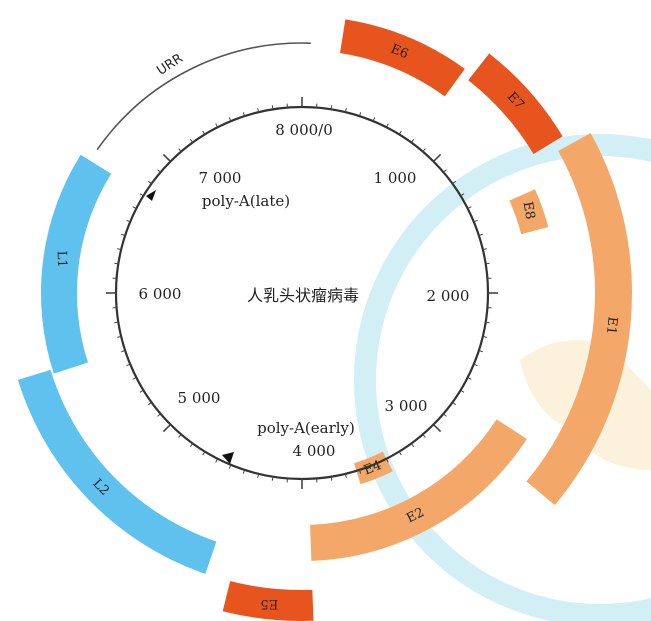 This screenshot has width=651, height=621. I want to click on segment-label-e5: E5, so click(270, 603).